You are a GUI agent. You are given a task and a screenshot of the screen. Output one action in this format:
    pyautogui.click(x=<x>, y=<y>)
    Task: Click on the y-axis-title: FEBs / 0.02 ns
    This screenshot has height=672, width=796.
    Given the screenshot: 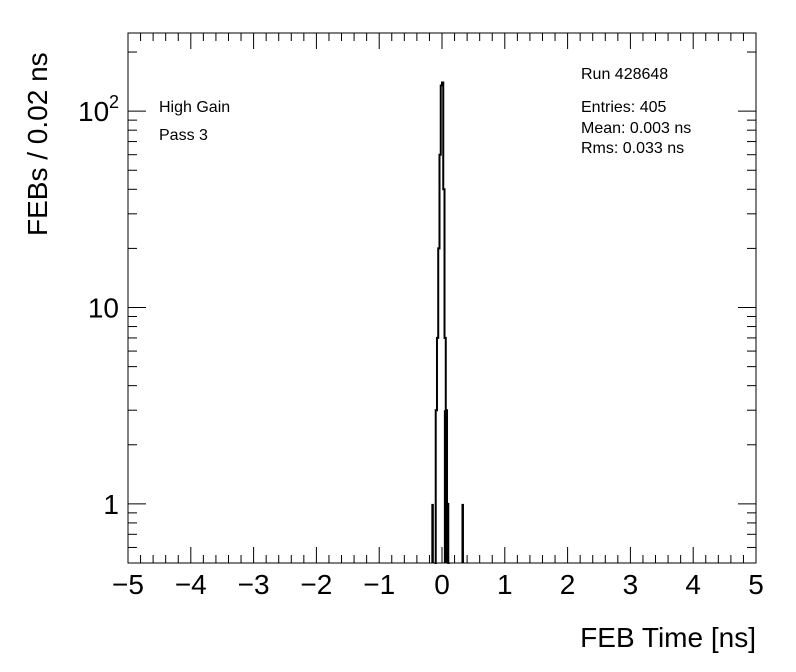 What is the action you would take?
    pyautogui.click(x=37, y=144)
    